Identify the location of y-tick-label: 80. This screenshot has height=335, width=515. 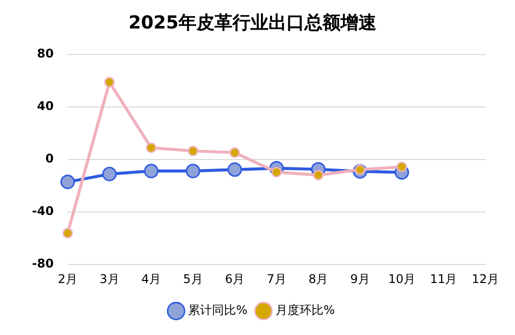
(45, 53).